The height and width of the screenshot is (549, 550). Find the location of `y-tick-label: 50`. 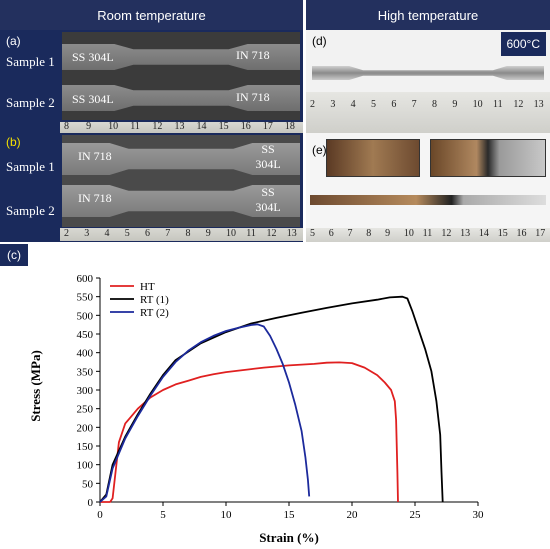

y-tick-label: 50 is located at coordinates (88, 484).